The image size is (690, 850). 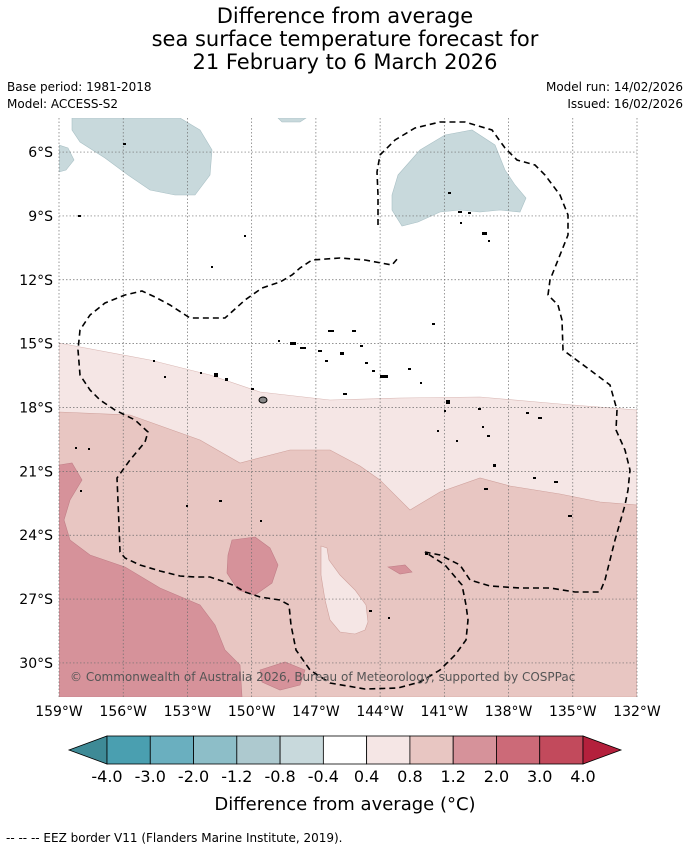 I want to click on colorbar-tick-label: 1.2, so click(x=452, y=776).